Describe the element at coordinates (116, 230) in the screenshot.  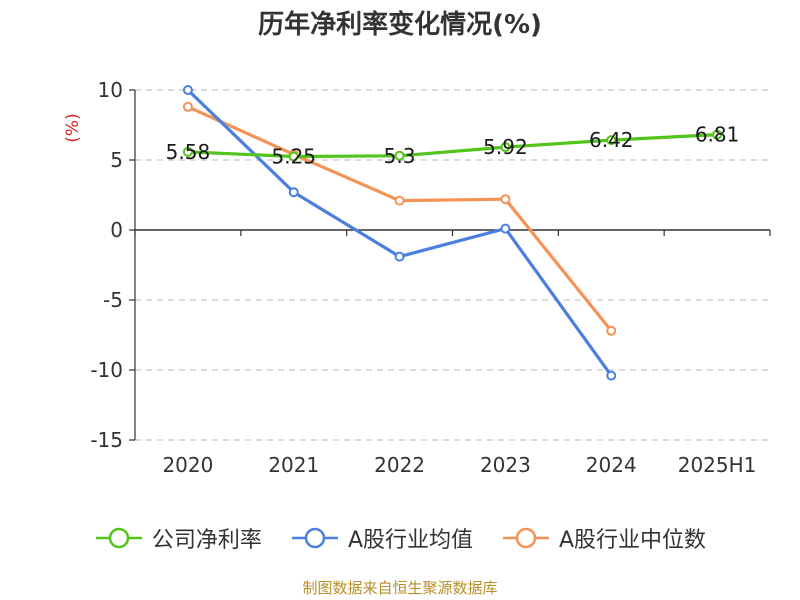
I see `y-tick-label: 0` at that location.